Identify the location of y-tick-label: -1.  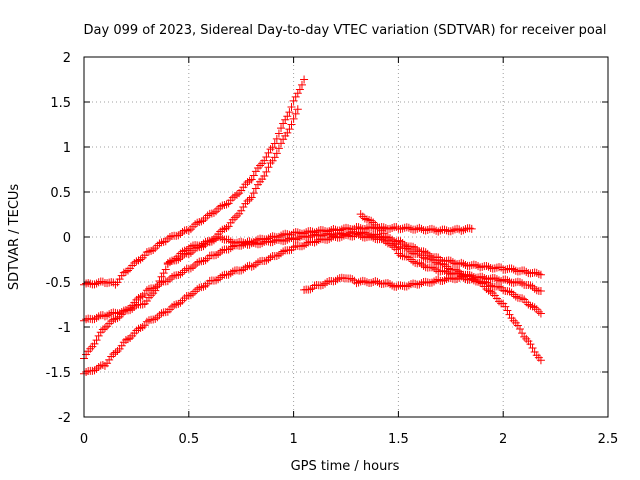
(64, 328).